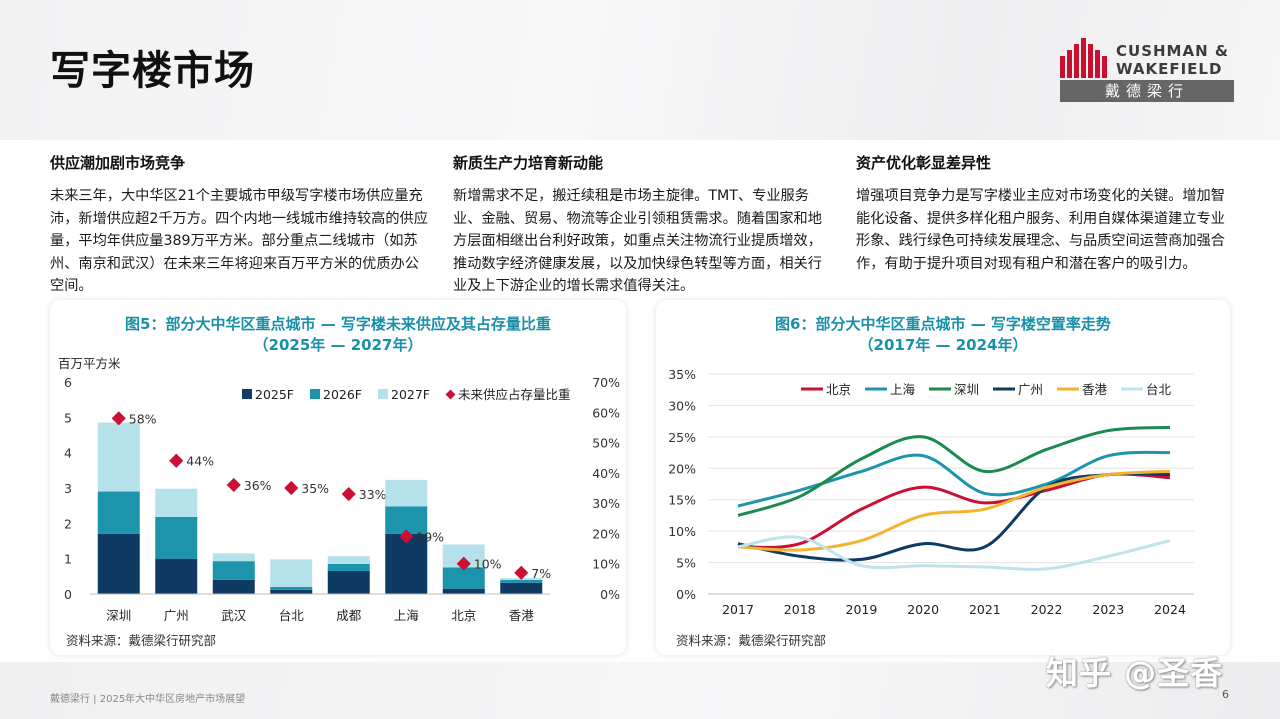 The image size is (1280, 719). What do you see at coordinates (610, 594) in the screenshot?
I see `y2-tick-label: 0%` at bounding box center [610, 594].